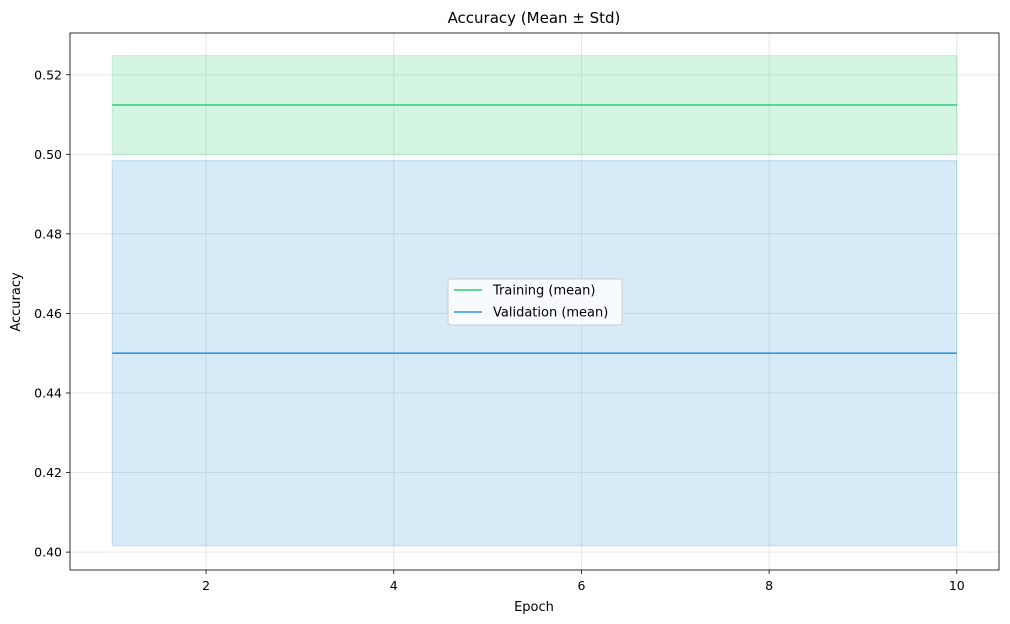 The image size is (1010, 624). Describe the element at coordinates (48, 472) in the screenshot. I see `y-tick-label-0.42: 0.42` at that location.